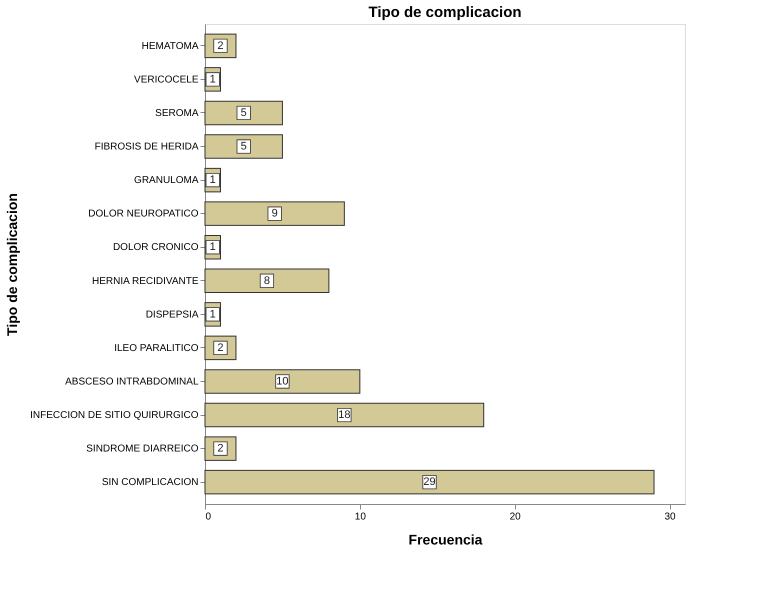 The image size is (766, 604). What do you see at coordinates (150, 482) in the screenshot?
I see `y-tick-label: SIN COMPLICACION` at bounding box center [150, 482].